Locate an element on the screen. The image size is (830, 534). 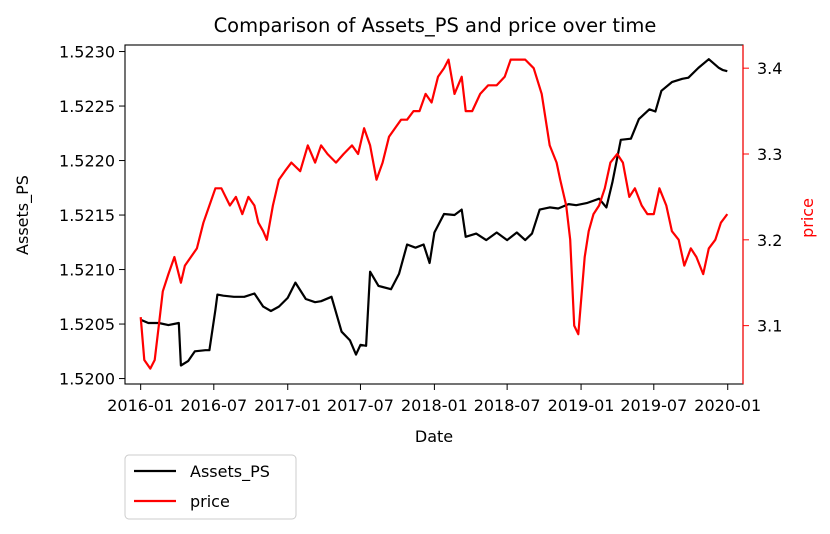
y-left-tick-label: 1.5205 is located at coordinates (87, 324).